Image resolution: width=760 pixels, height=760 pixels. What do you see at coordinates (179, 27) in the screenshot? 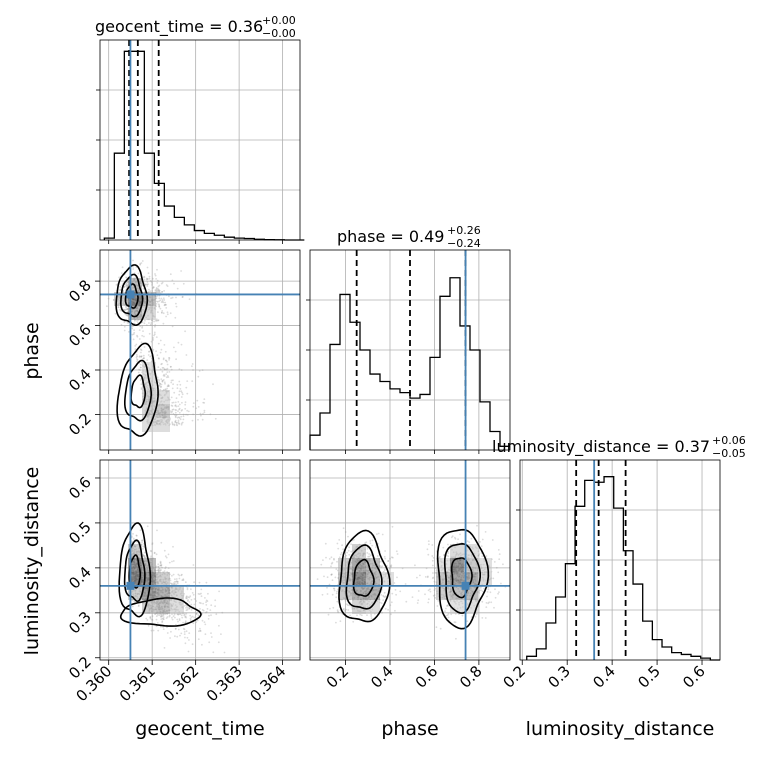
I see `title-geocent-time: geocent_time = 0.36` at bounding box center [179, 27].